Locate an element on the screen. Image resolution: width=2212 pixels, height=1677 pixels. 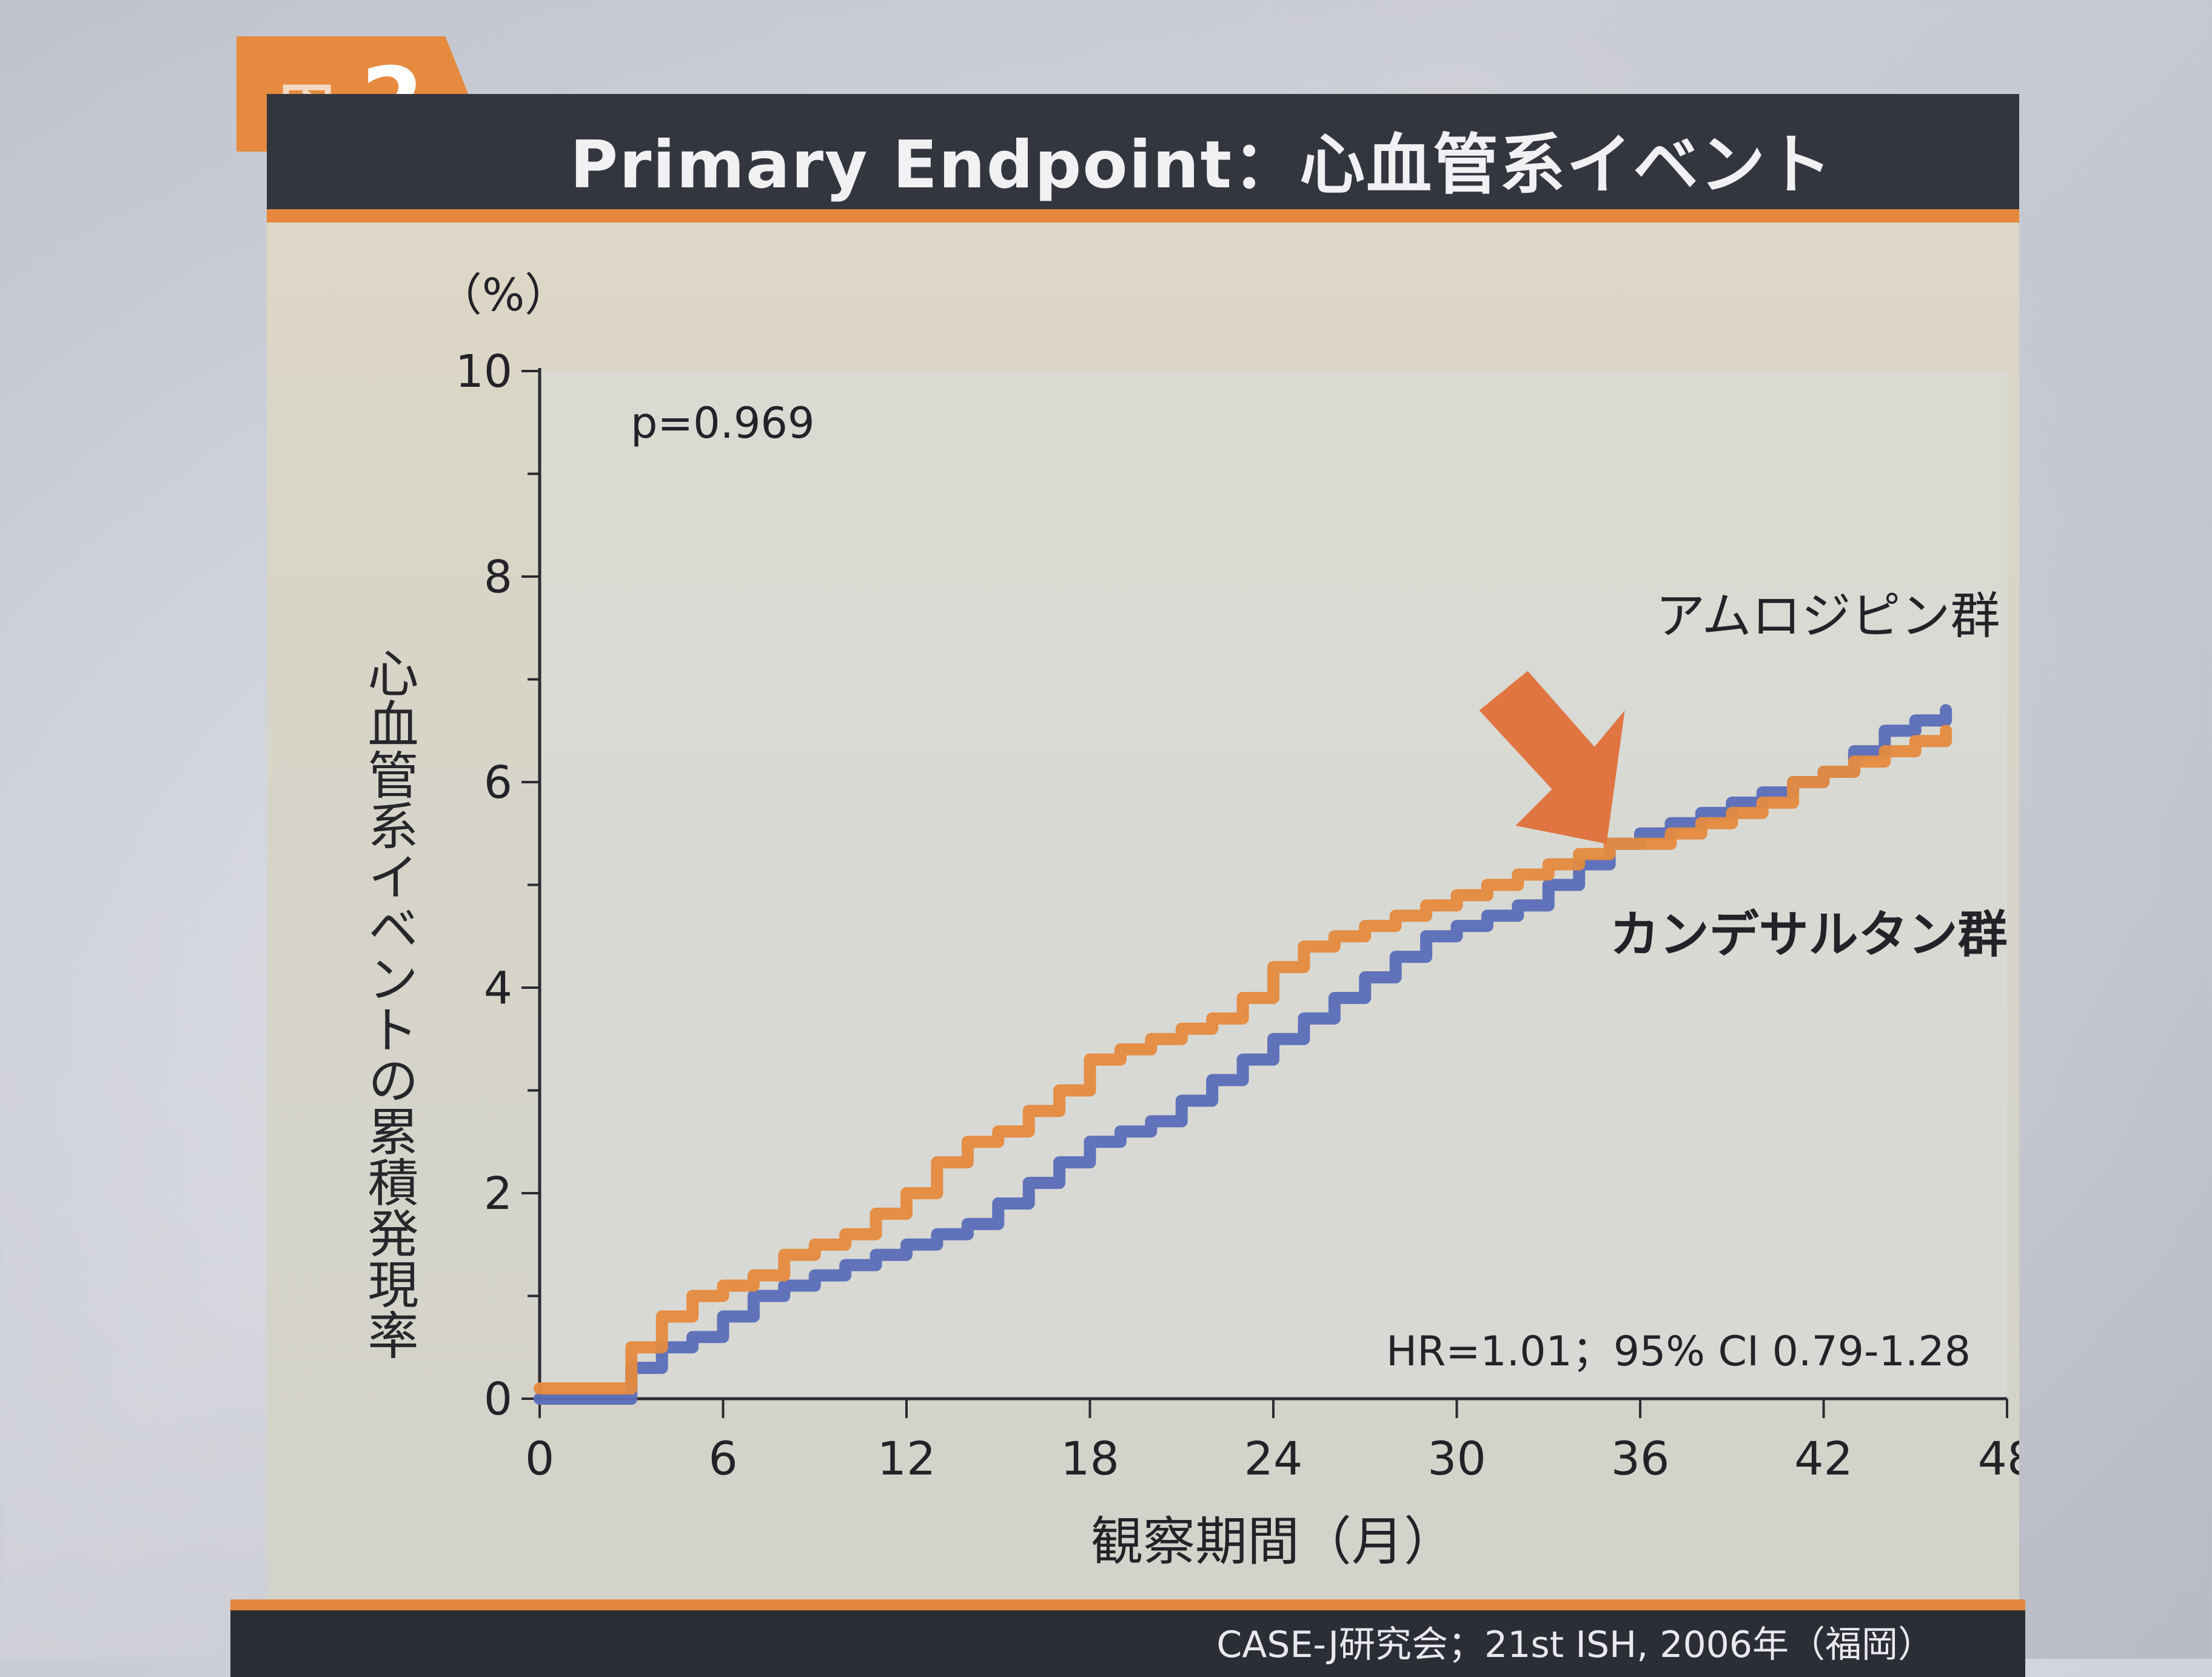
x-tick-label: 42 is located at coordinates (1823, 1458).